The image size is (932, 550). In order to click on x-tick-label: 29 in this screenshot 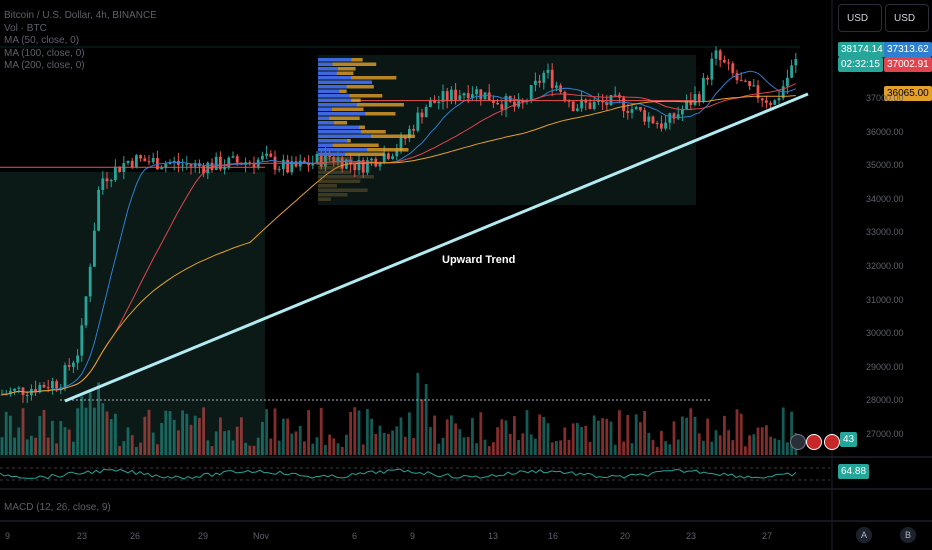, I will do `click(203, 536)`.